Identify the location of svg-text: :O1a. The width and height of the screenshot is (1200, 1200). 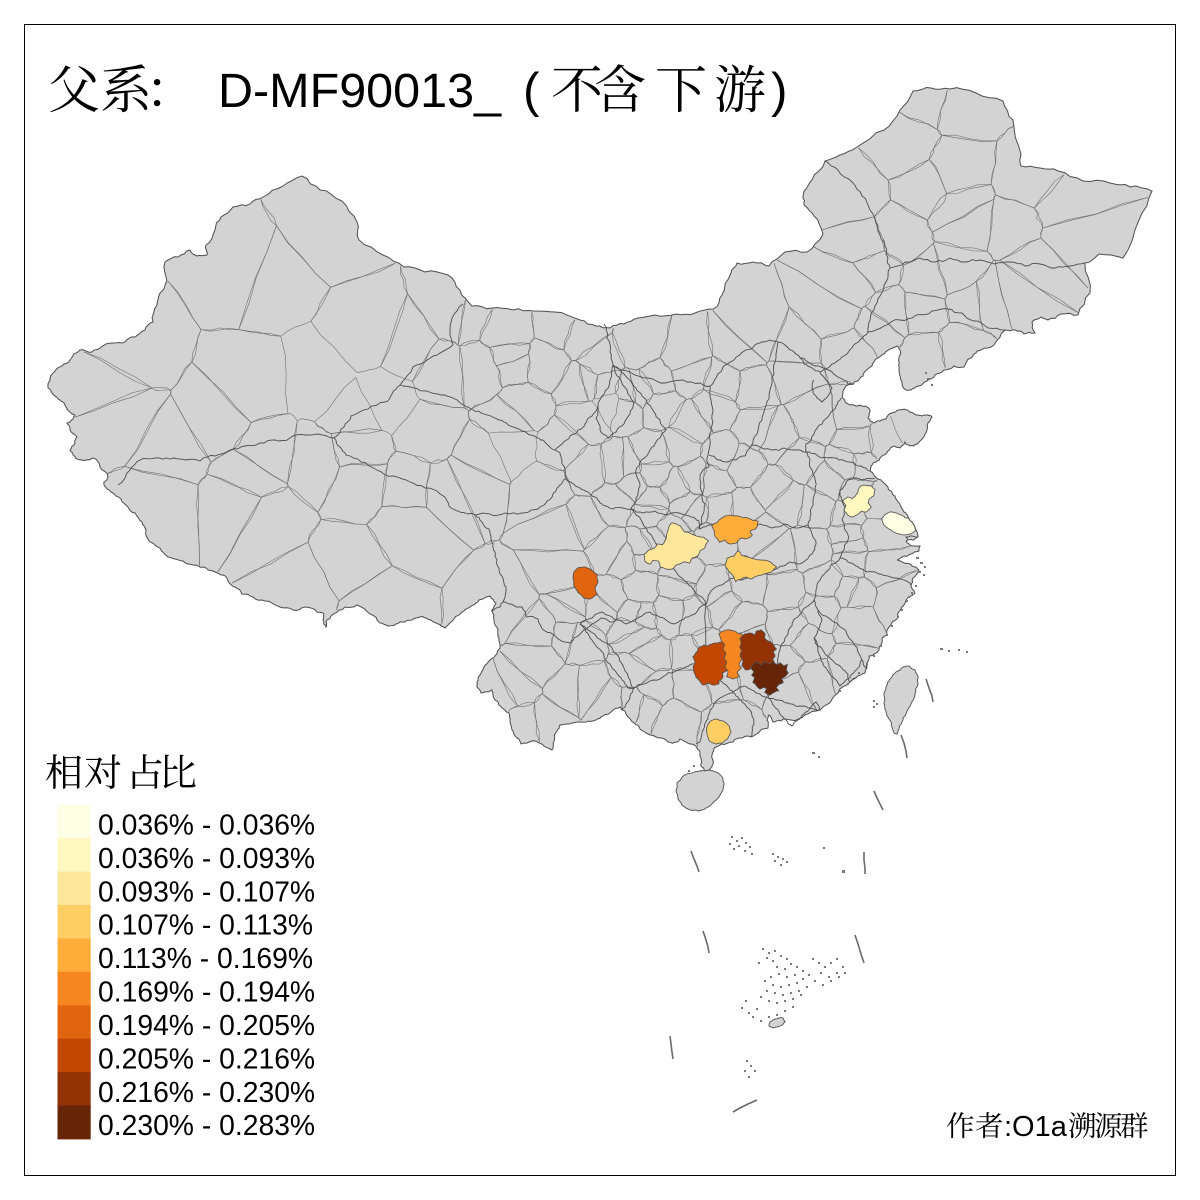
(1036, 1127).